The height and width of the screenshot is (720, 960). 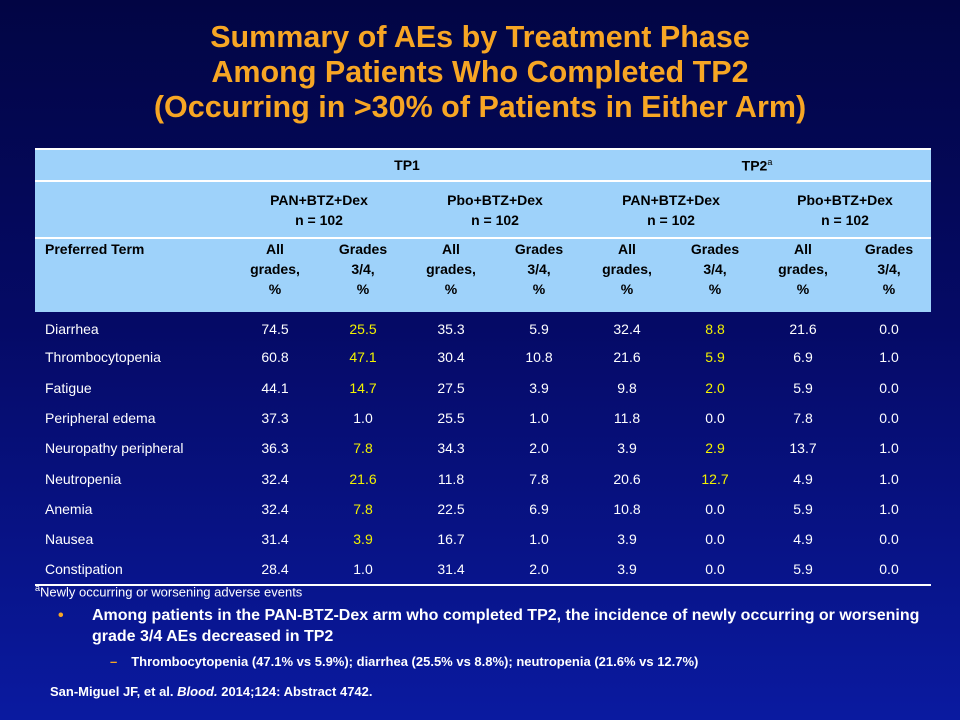 I want to click on table-cell: 9.8, so click(x=627, y=387).